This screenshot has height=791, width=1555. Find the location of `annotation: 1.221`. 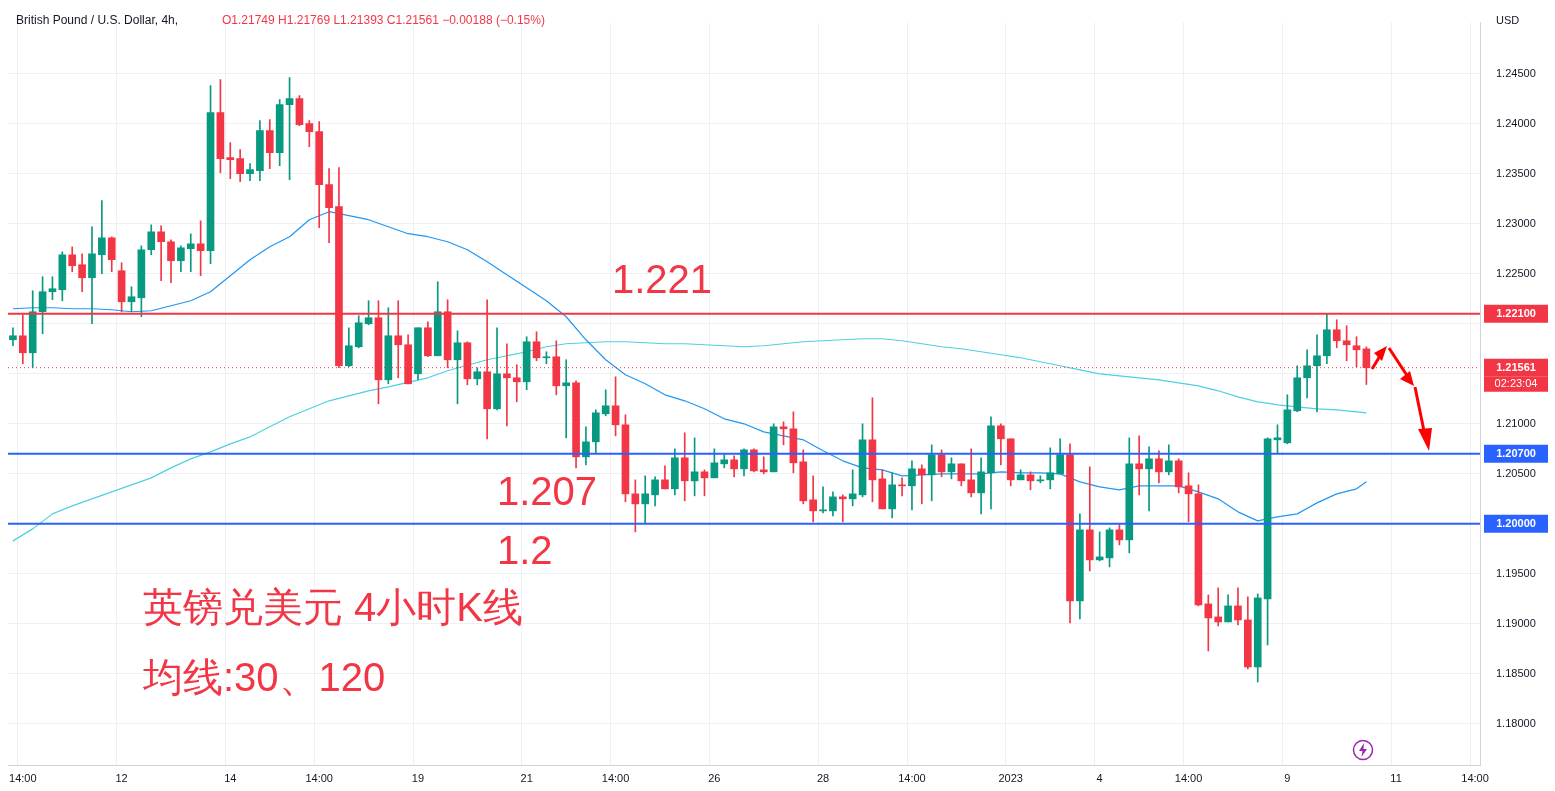

annotation: 1.221 is located at coordinates (662, 278).